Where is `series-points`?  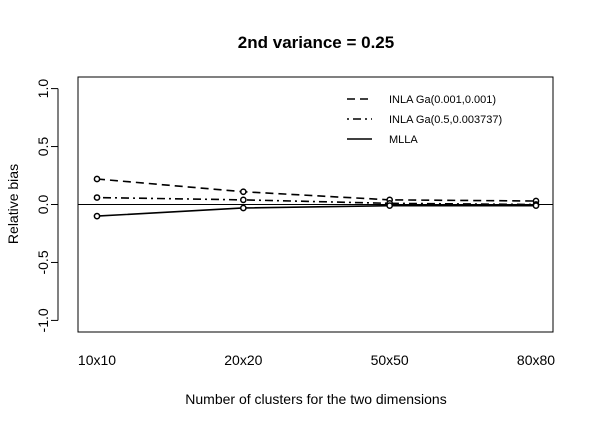 series-points is located at coordinates (316, 197).